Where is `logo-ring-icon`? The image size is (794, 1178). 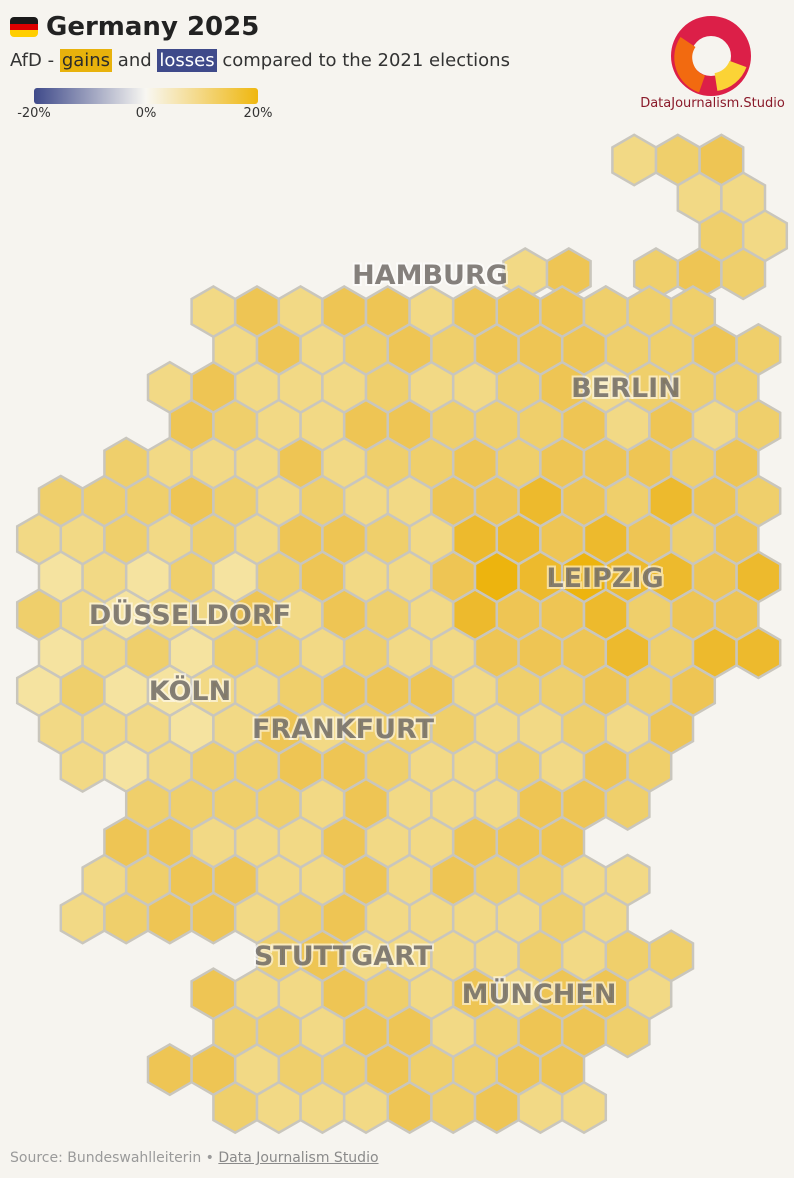
logo-ring-icon is located at coordinates (711, 56).